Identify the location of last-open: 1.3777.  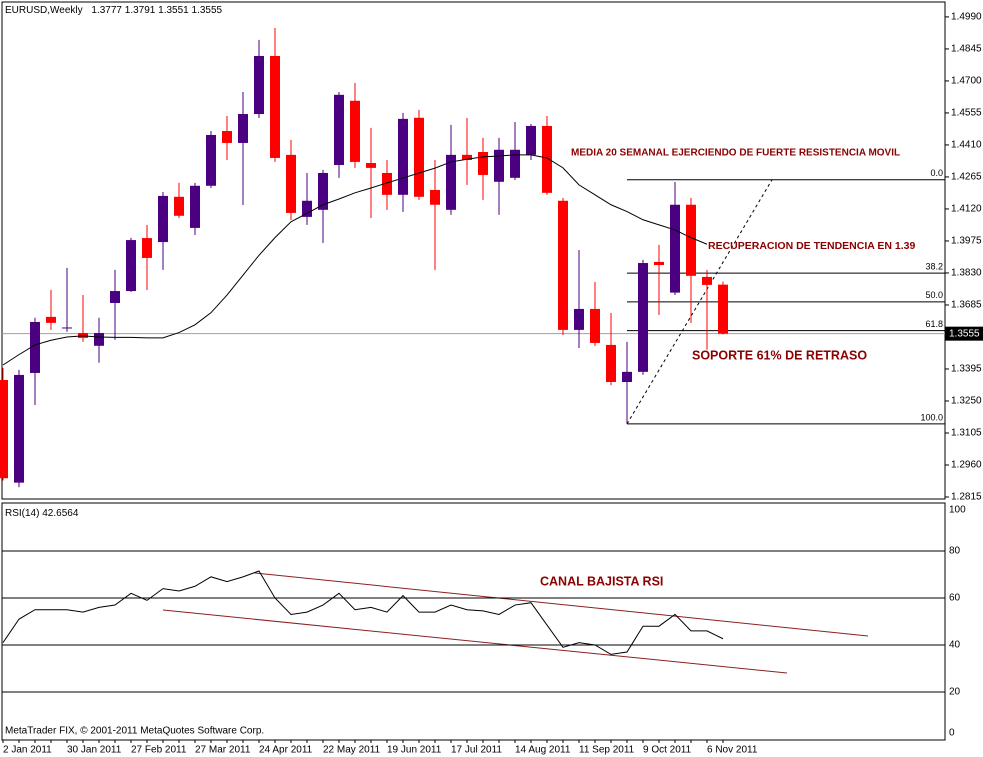
(106, 10).